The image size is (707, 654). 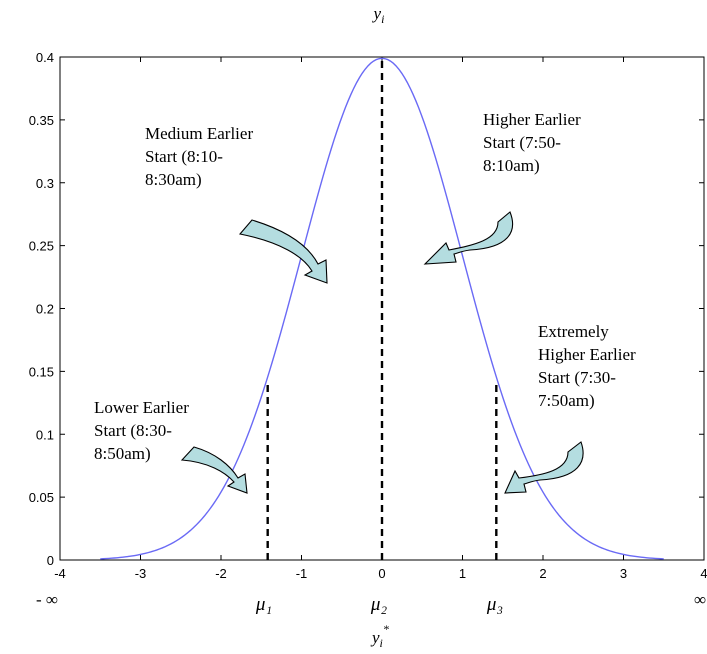 What do you see at coordinates (577, 377) in the screenshot?
I see `annotation-line: Start (7:30-` at bounding box center [577, 377].